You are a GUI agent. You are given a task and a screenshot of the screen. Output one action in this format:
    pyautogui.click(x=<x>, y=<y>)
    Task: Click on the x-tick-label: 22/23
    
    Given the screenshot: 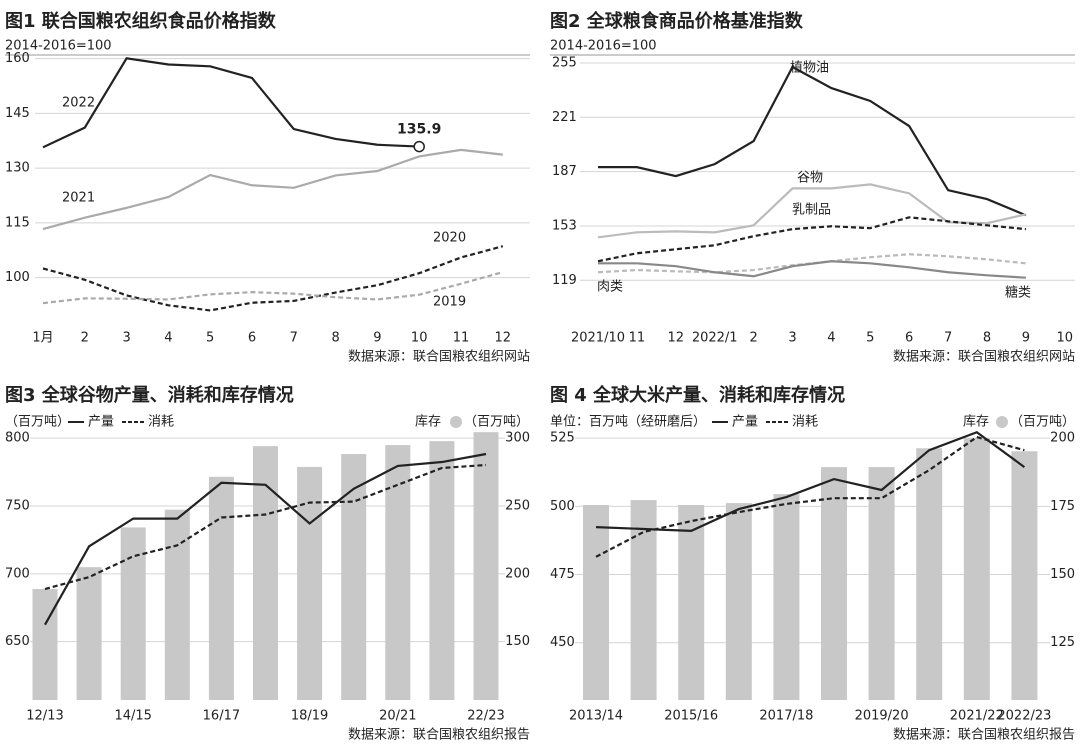 What is the action you would take?
    pyautogui.click(x=485, y=716)
    